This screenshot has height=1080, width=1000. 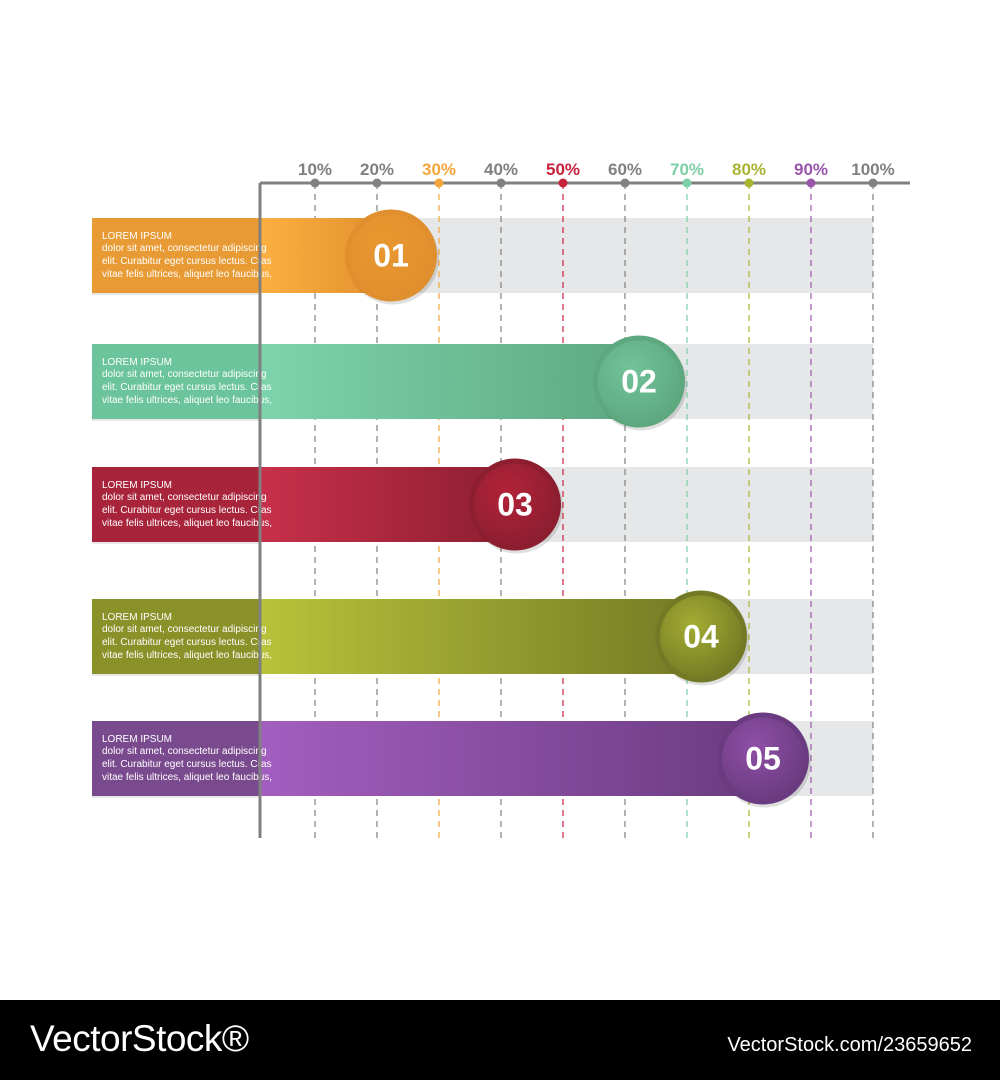 What do you see at coordinates (187, 387) in the screenshot?
I see `description-line-02-2: elit. Curabitur eget cursus lectus. Cras` at bounding box center [187, 387].